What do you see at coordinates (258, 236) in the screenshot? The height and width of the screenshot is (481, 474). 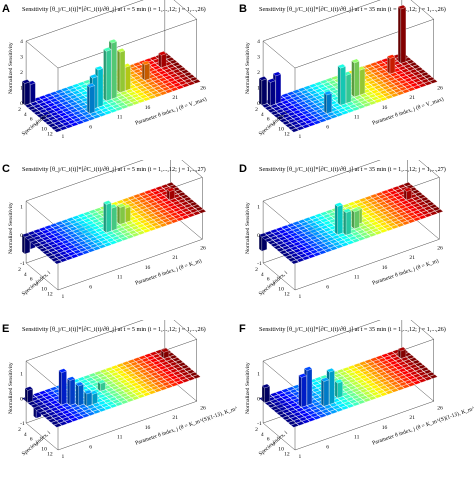 I see `z-tick-label: 0` at bounding box center [258, 236].